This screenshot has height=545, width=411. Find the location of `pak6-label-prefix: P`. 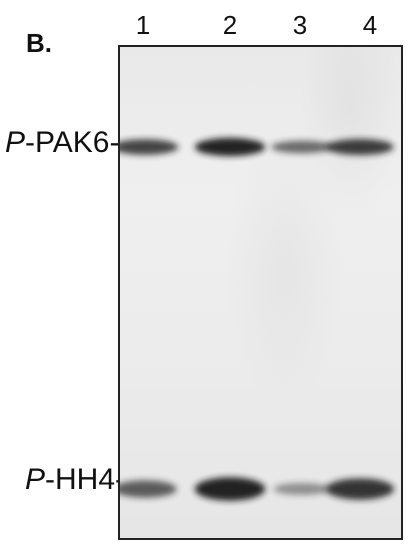

pak6-label-prefix: P is located at coordinates (15, 142).